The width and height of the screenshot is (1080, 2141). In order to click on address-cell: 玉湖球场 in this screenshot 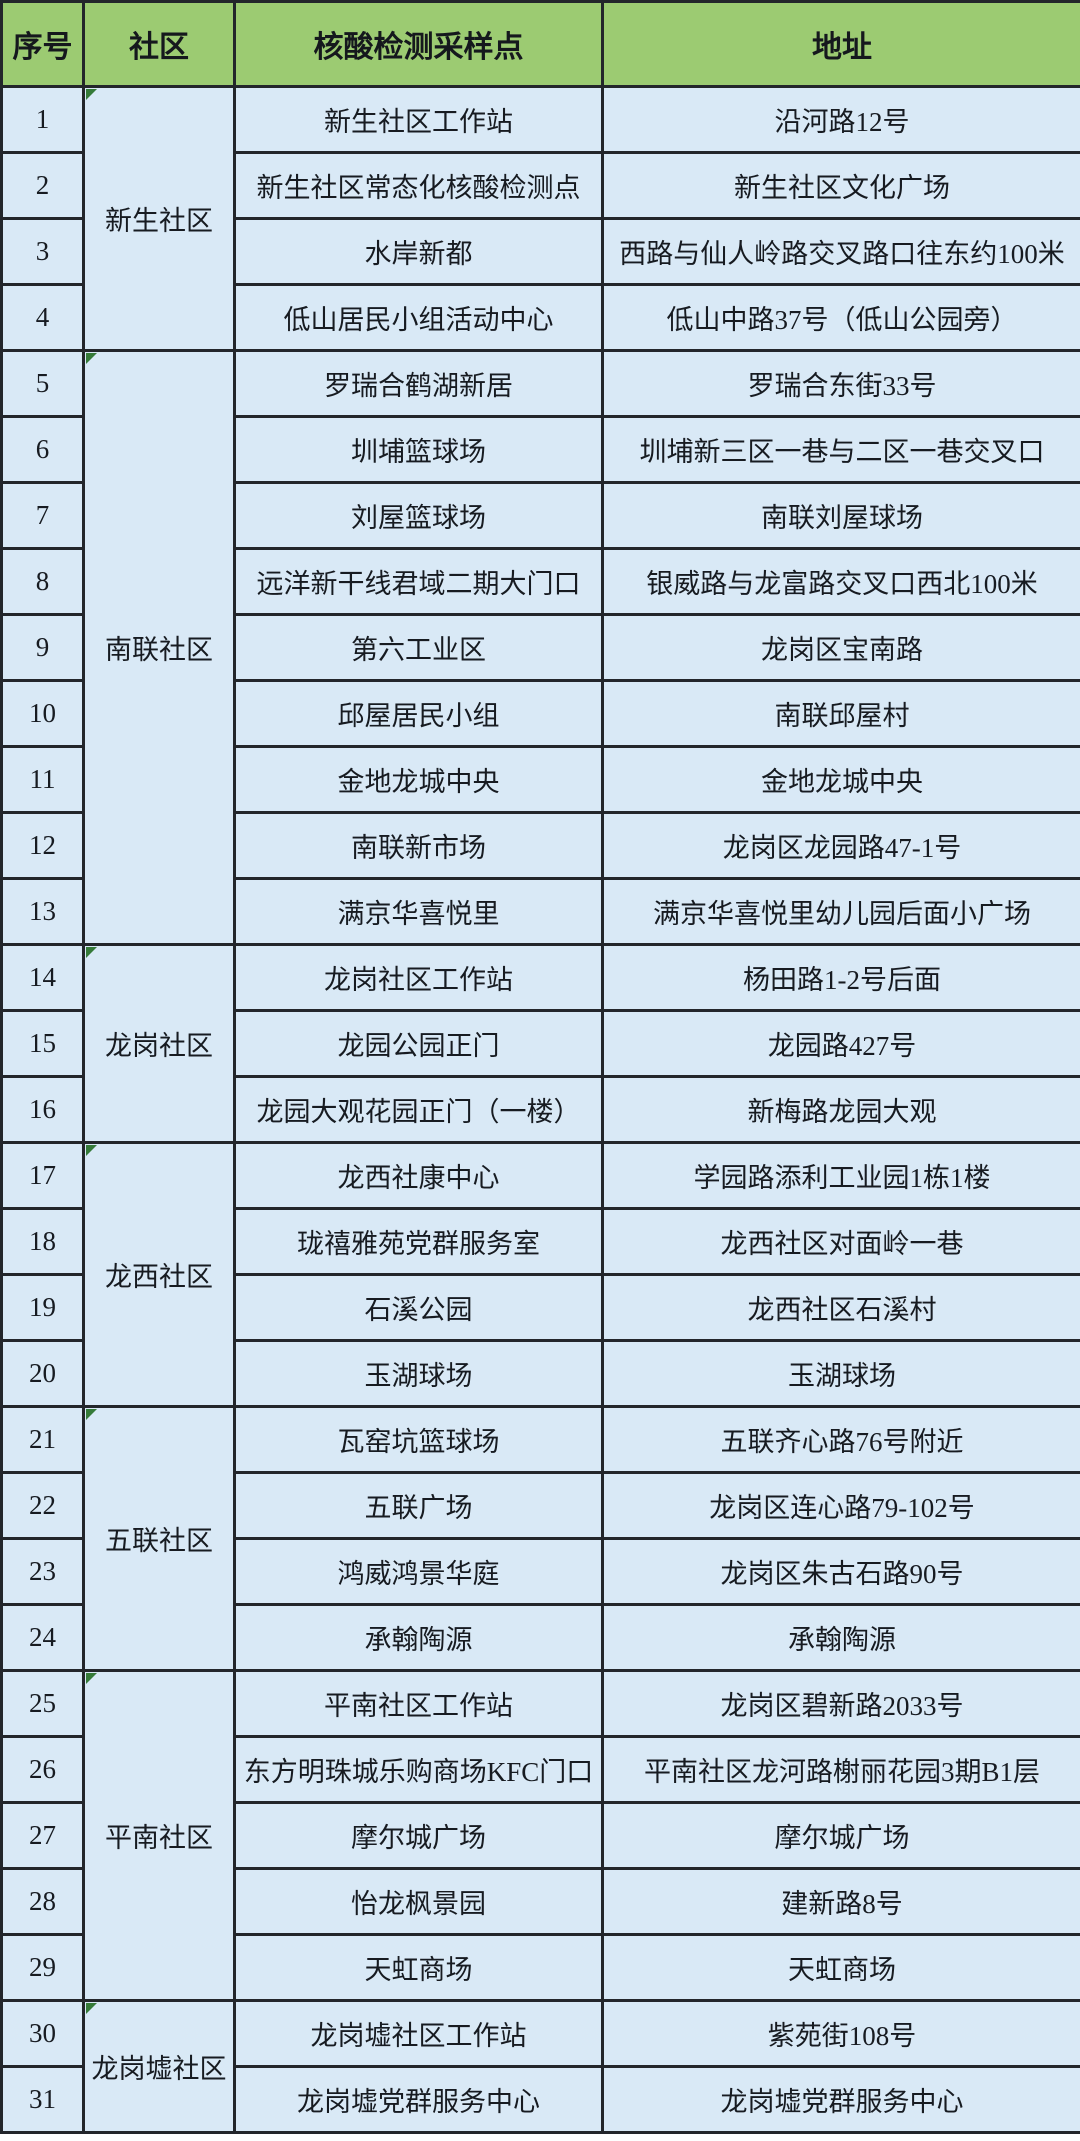, I will do `click(840, 1373)`.